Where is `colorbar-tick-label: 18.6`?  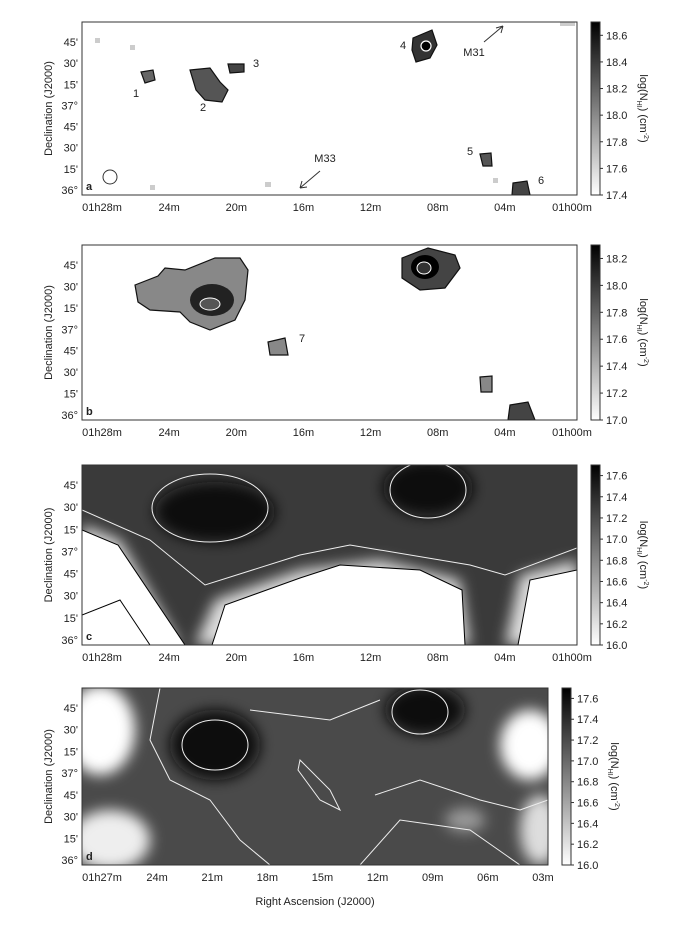 colorbar-tick-label: 18.6 is located at coordinates (616, 36).